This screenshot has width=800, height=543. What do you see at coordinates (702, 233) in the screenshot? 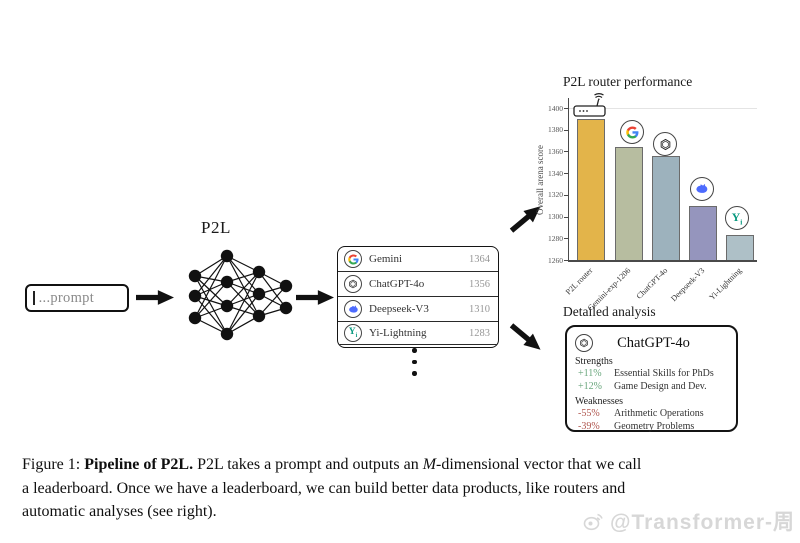
I see `bar-deepseek-v3` at bounding box center [702, 233].